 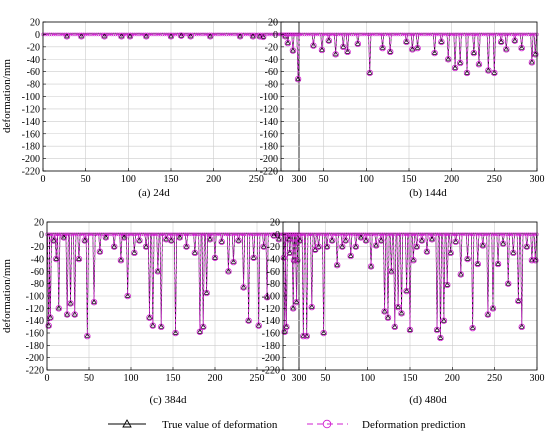 What do you see at coordinates (494, 179) in the screenshot?
I see `x-tick-label: 250` at bounding box center [494, 179].